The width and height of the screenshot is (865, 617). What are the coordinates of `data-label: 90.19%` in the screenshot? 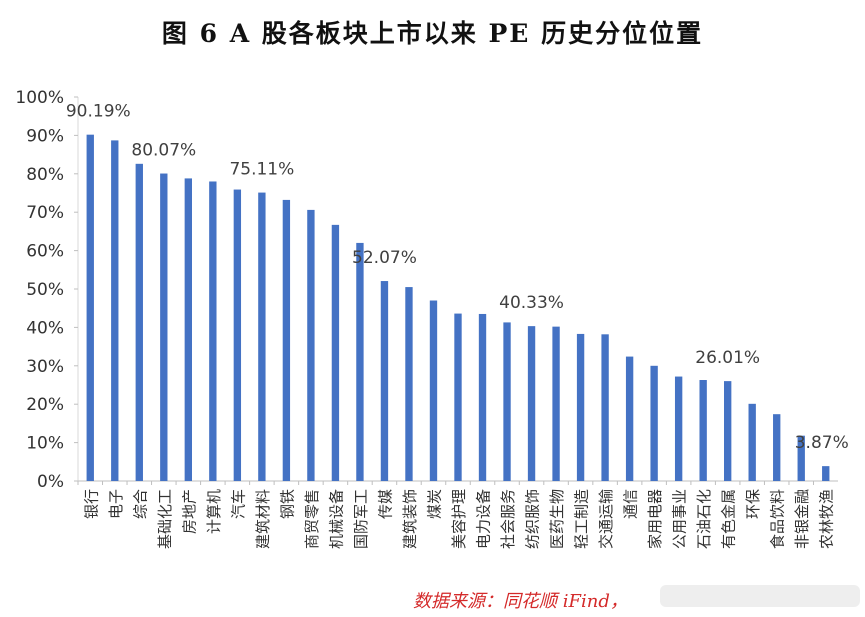 It's located at (98, 112).